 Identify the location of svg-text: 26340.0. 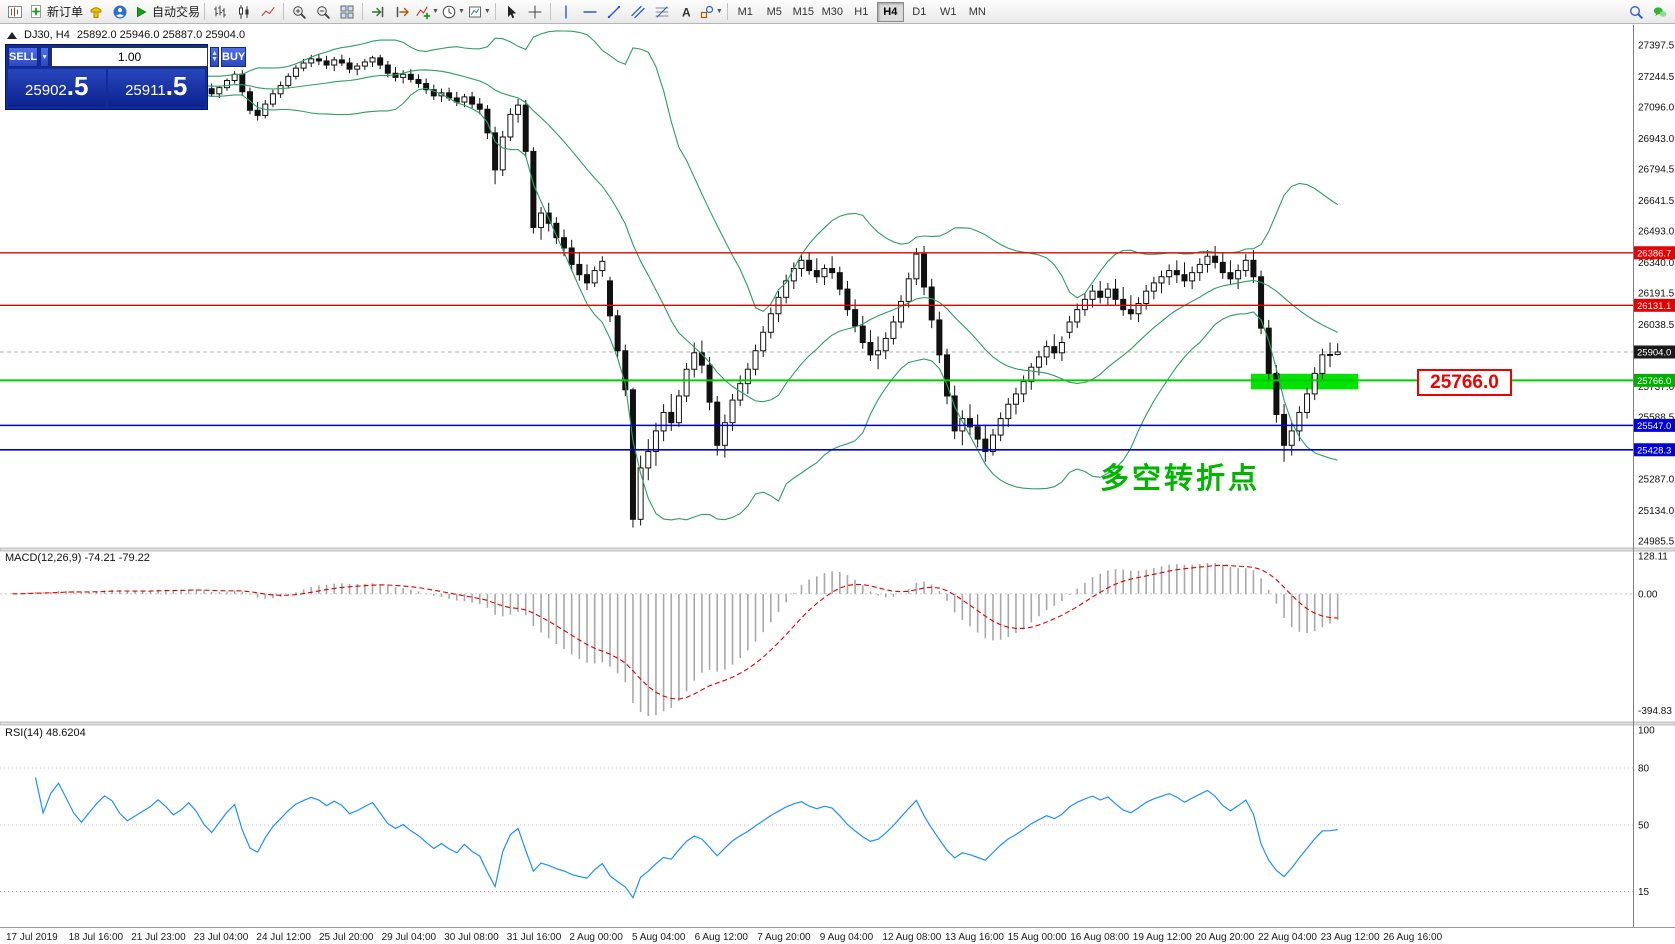
(1656, 263).